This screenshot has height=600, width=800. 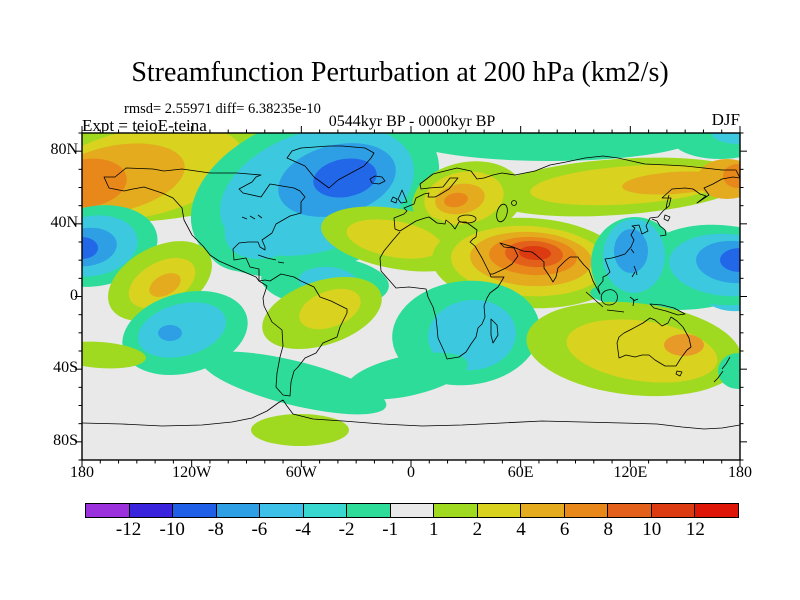 What do you see at coordinates (172, 529) in the screenshot?
I see `colorbar-label: -10` at bounding box center [172, 529].